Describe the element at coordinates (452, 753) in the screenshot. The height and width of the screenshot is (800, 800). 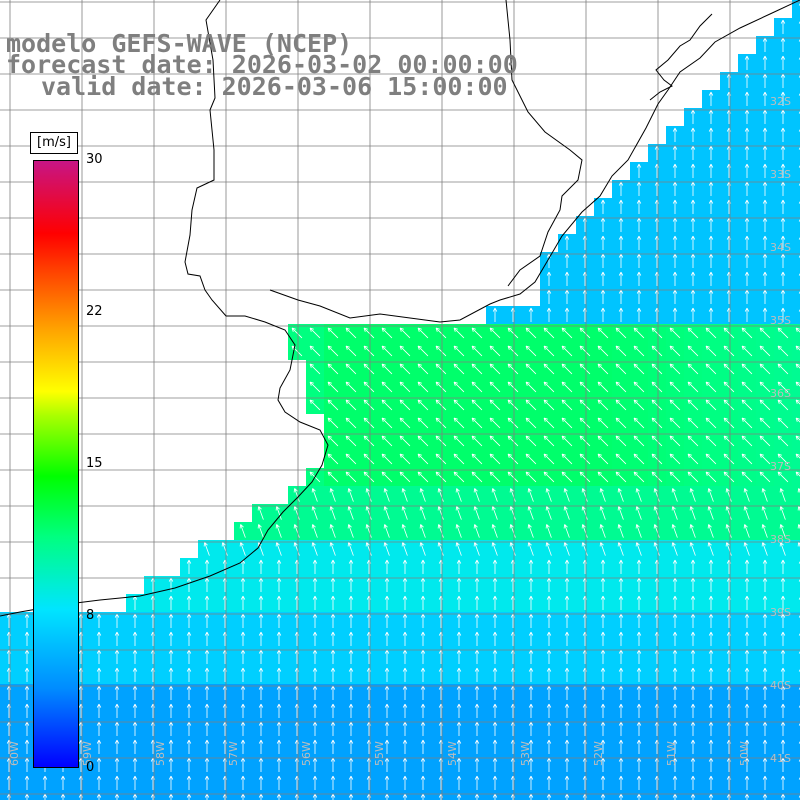
I see `longitude-label: 54W` at that location.